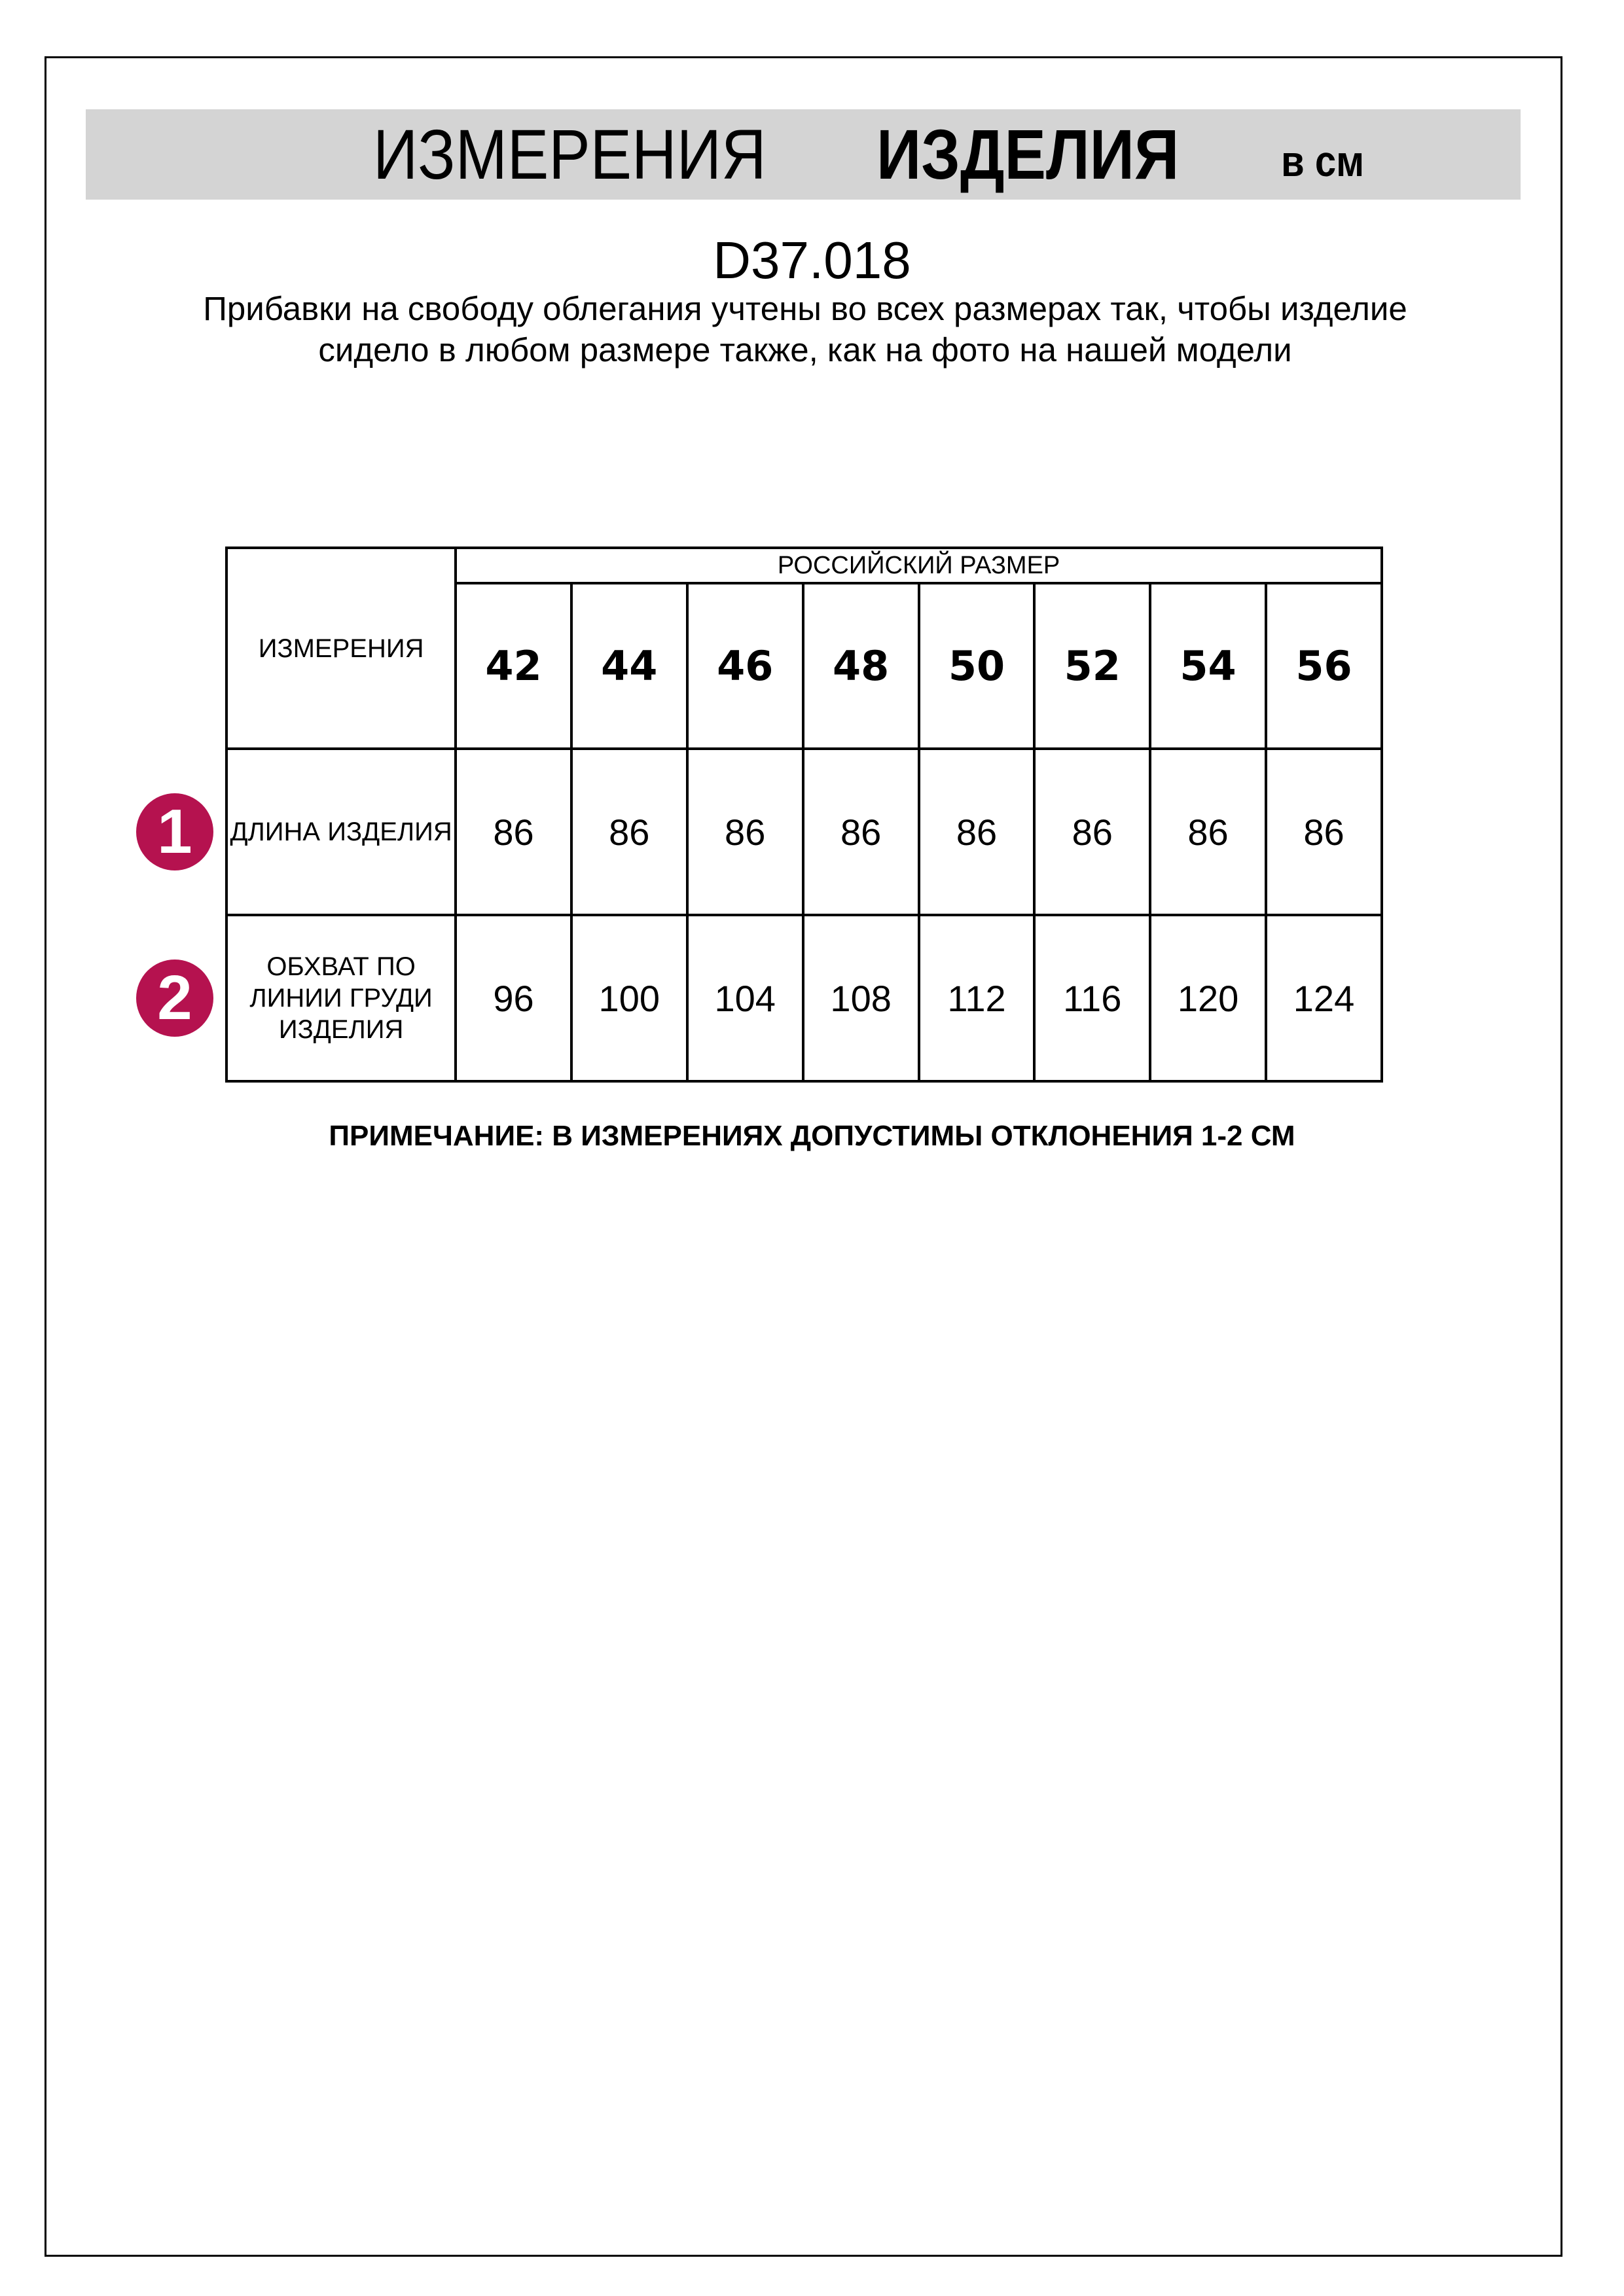 This screenshot has height=2296, width=1624. What do you see at coordinates (860, 998) in the screenshot?
I see `value-cell: 108` at bounding box center [860, 998].